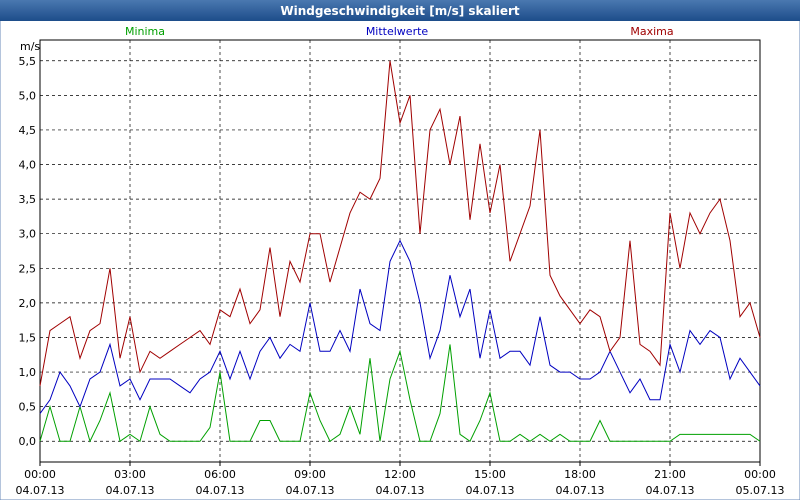 Image resolution: width=800 pixels, height=504 pixels. Describe the element at coordinates (760, 490) in the screenshot. I see `x-tick-date: 05.07.13` at that location.